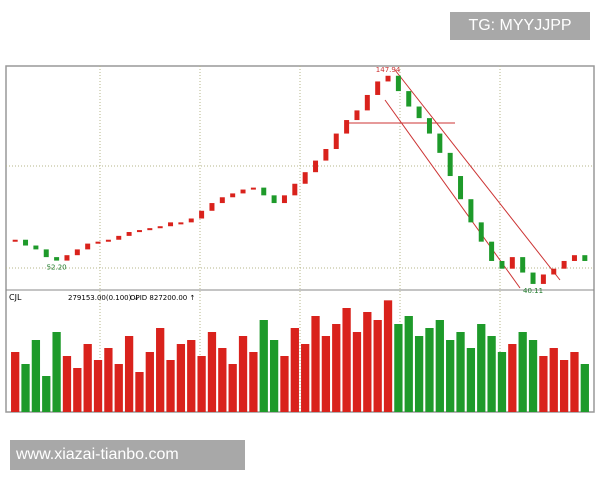  What do you see at coordinates (103, 298) in the screenshot?
I see `volume-reading: 279153.00(0.100) ↓` at bounding box center [103, 298].